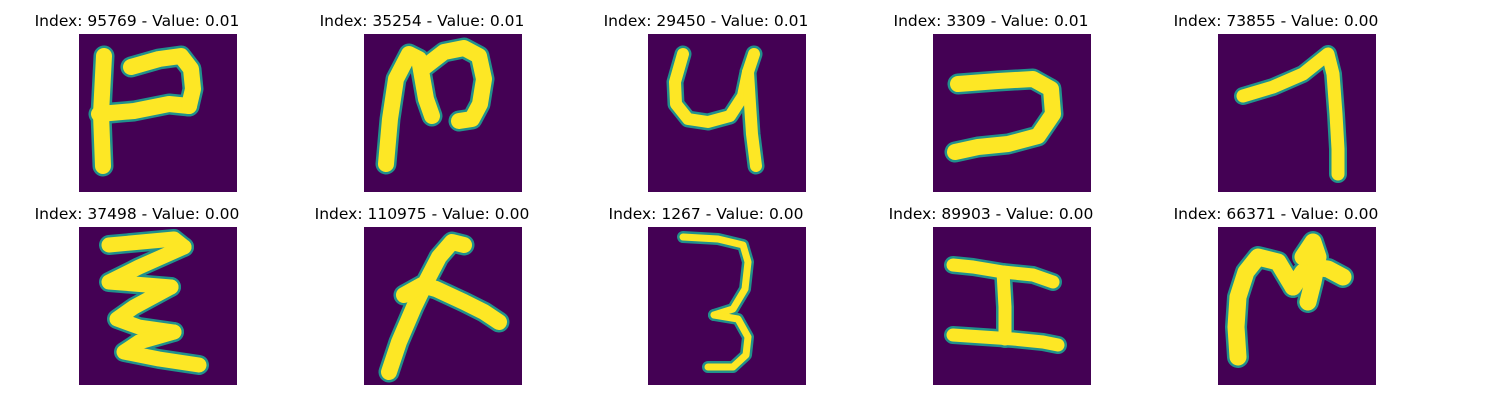 This screenshot has width=1500, height=400. What do you see at coordinates (706, 21) in the screenshot?
I see `sample-title: Index: 29450 - Value: 0.01` at bounding box center [706, 21].